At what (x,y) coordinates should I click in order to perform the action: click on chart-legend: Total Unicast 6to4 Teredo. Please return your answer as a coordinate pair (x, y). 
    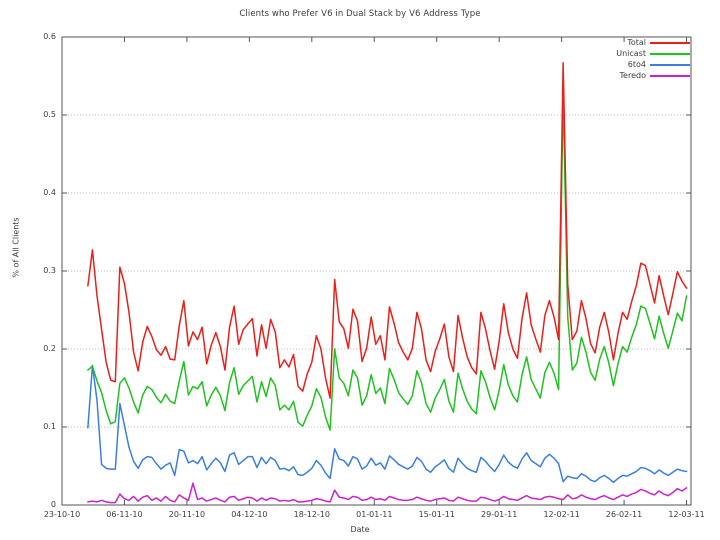
    Looking at the image, I should click on (653, 59).